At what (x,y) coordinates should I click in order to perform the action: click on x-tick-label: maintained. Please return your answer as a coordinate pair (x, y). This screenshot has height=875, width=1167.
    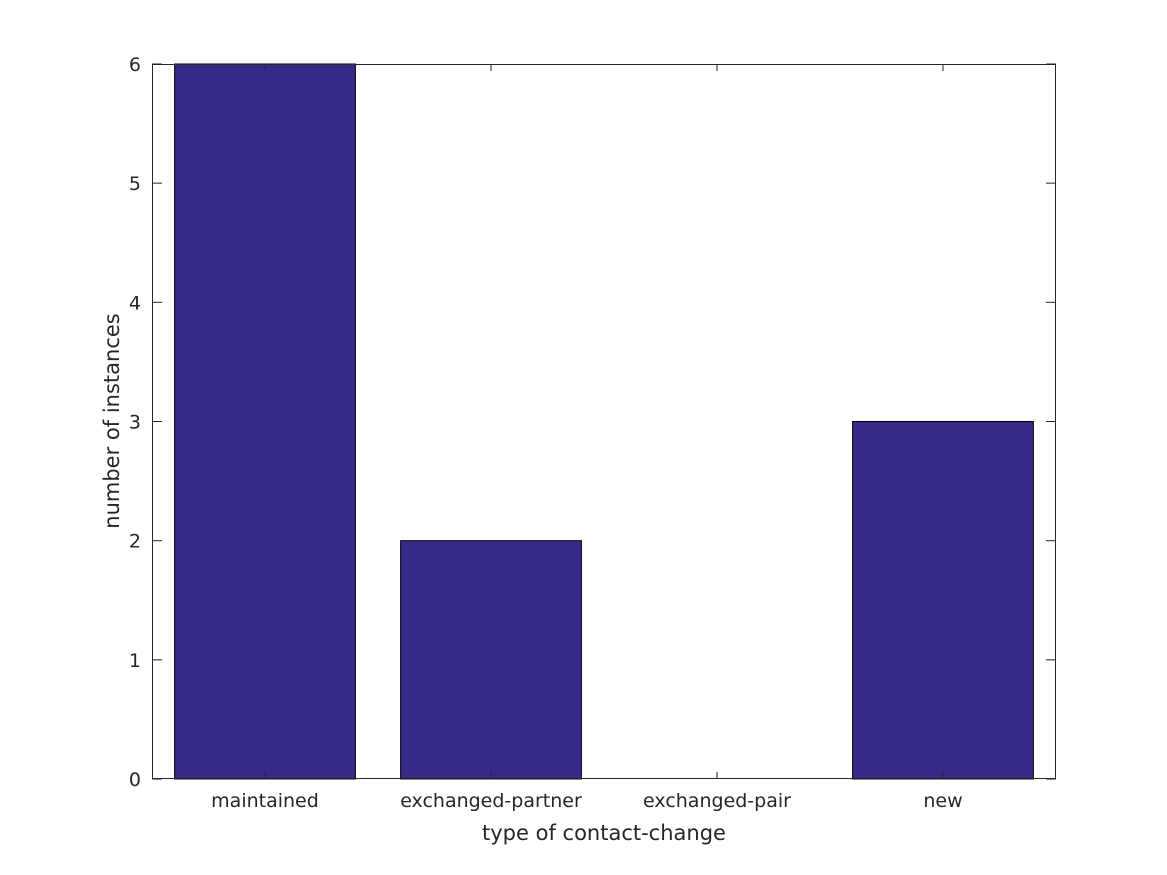
    Looking at the image, I should click on (265, 801).